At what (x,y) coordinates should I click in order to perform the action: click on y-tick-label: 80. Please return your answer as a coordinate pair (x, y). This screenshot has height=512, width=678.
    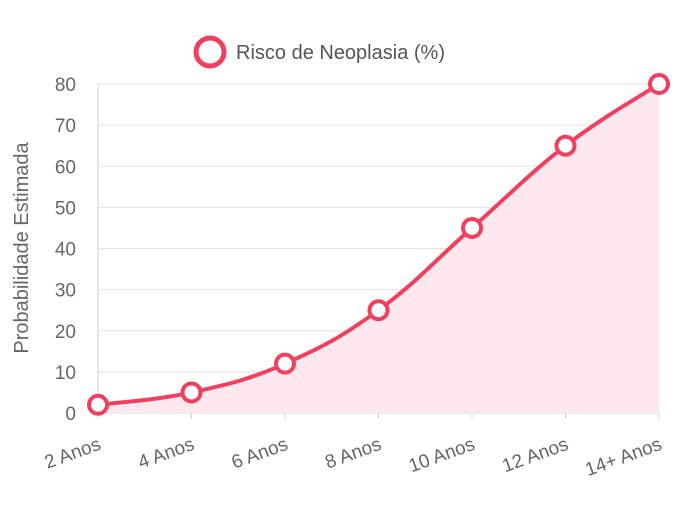
    Looking at the image, I should click on (65, 85).